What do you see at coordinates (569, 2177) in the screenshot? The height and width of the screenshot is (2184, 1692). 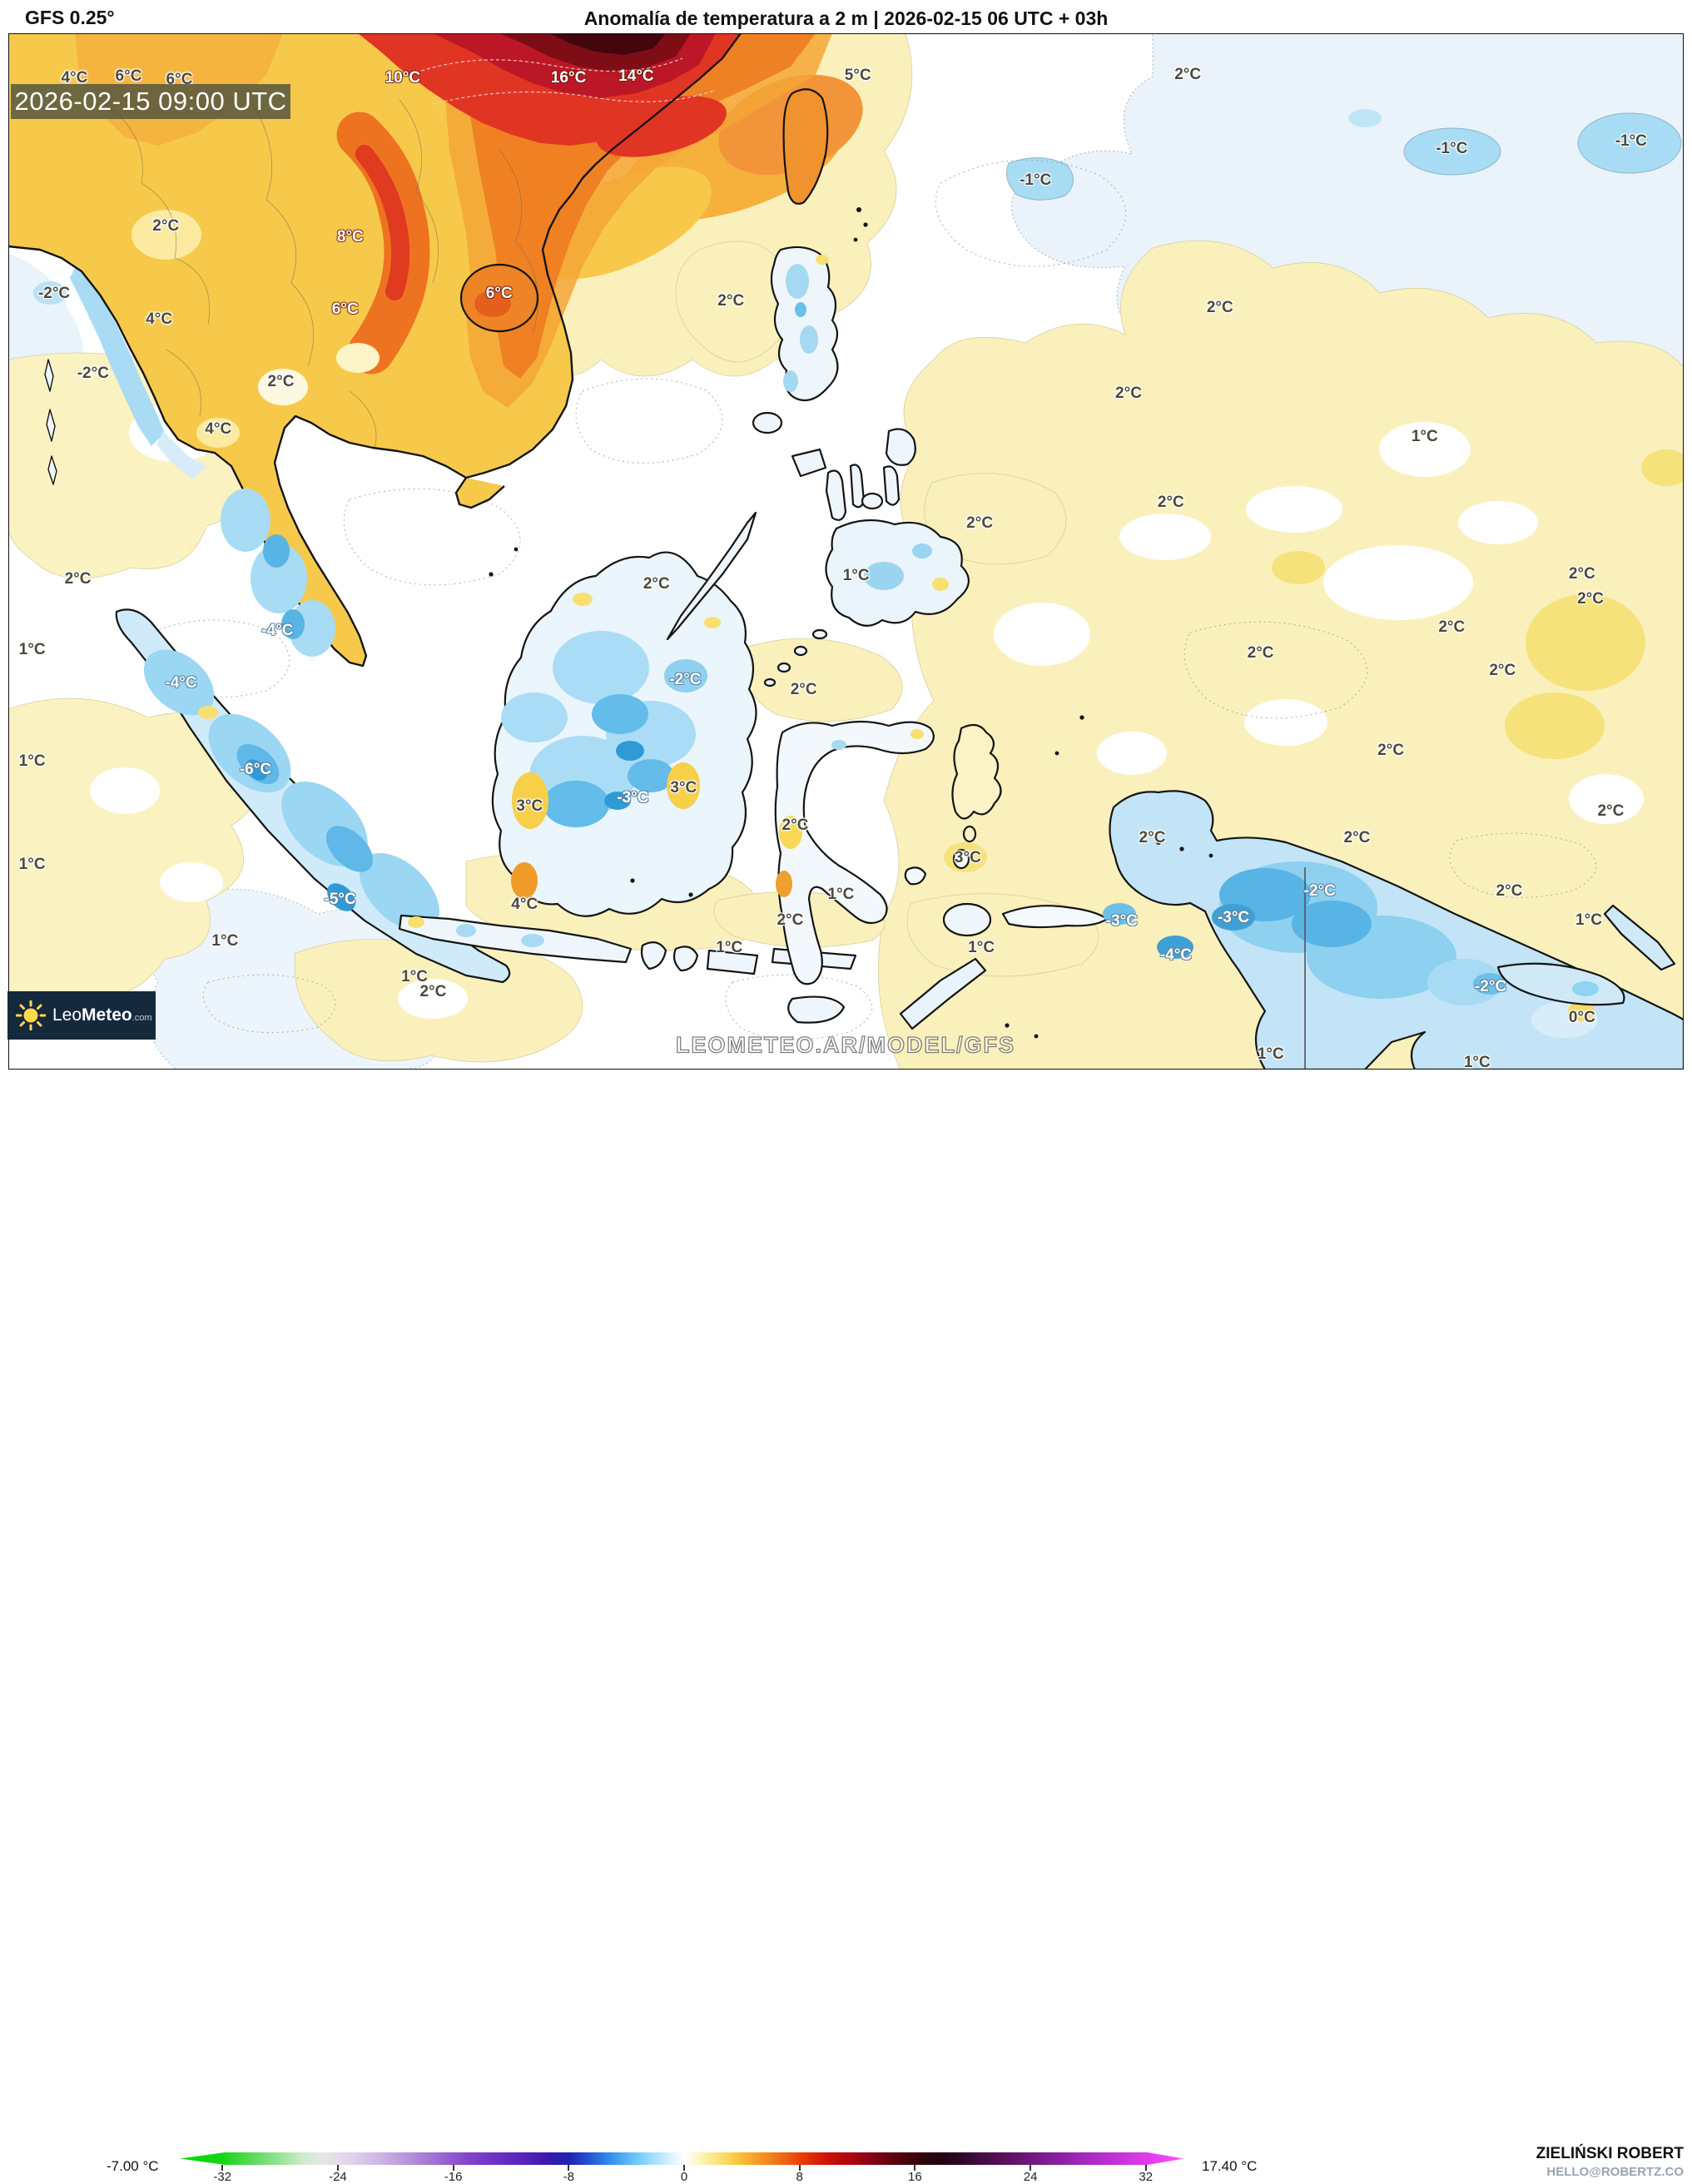 I see `colorbar-tick-label: -8` at bounding box center [569, 2177].